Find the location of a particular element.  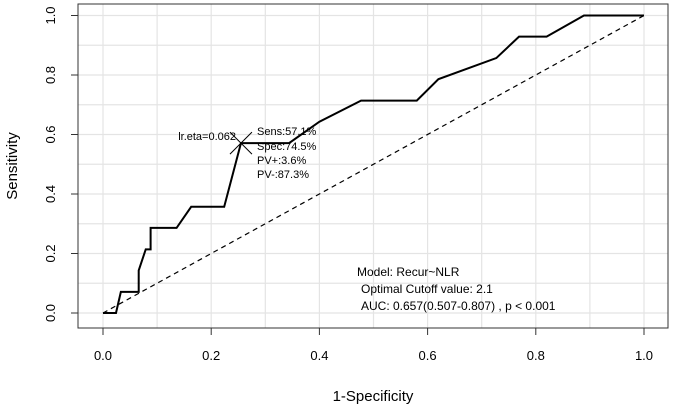

x-tick-label: 0.6 is located at coordinates (428, 355).